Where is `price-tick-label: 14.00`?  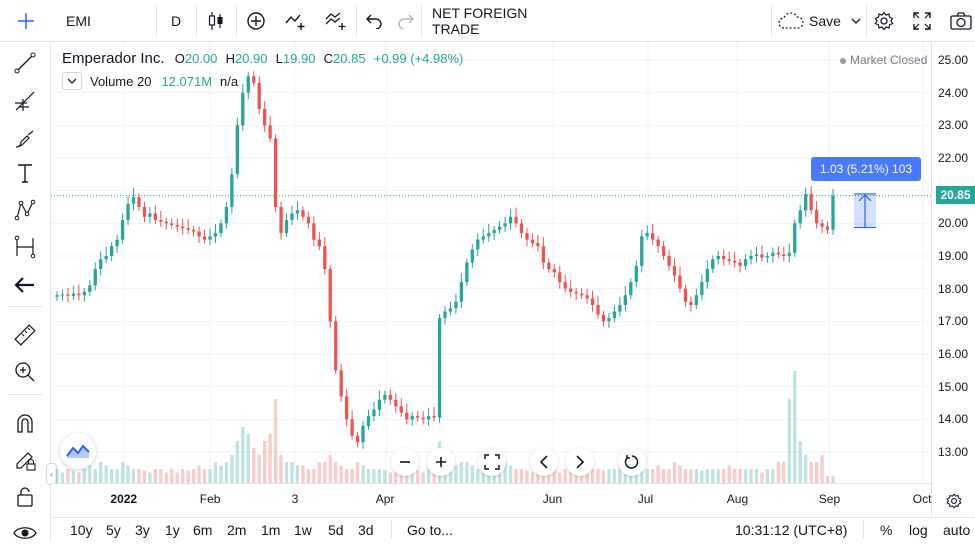 price-tick-label: 14.00 is located at coordinates (953, 419).